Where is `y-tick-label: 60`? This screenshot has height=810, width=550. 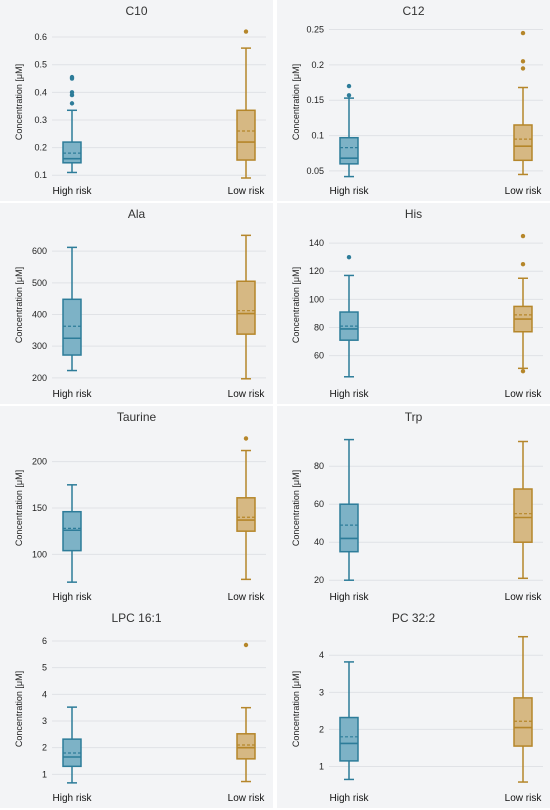
y-tick-label: 60 is located at coordinates (319, 504).